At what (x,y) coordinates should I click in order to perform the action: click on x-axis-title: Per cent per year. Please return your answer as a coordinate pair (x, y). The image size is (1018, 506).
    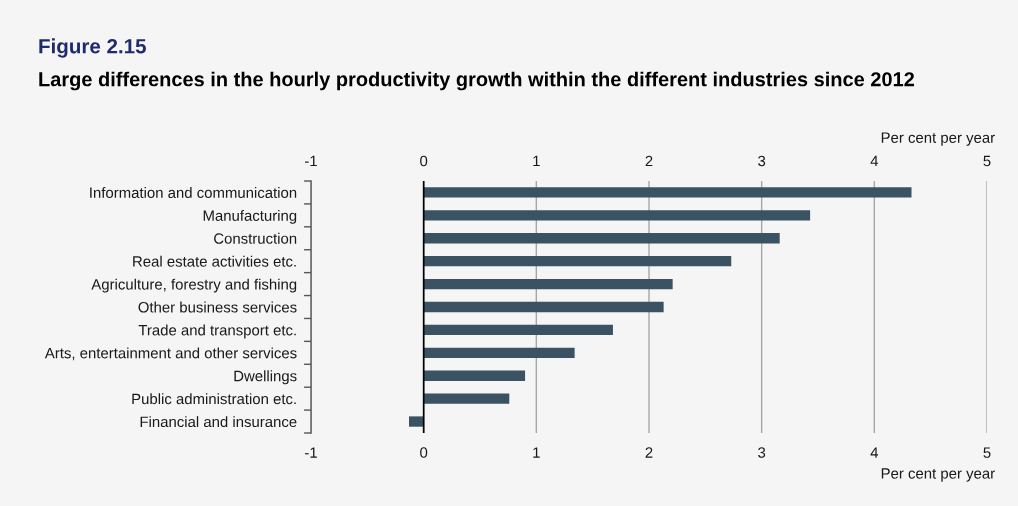
    Looking at the image, I should click on (938, 475).